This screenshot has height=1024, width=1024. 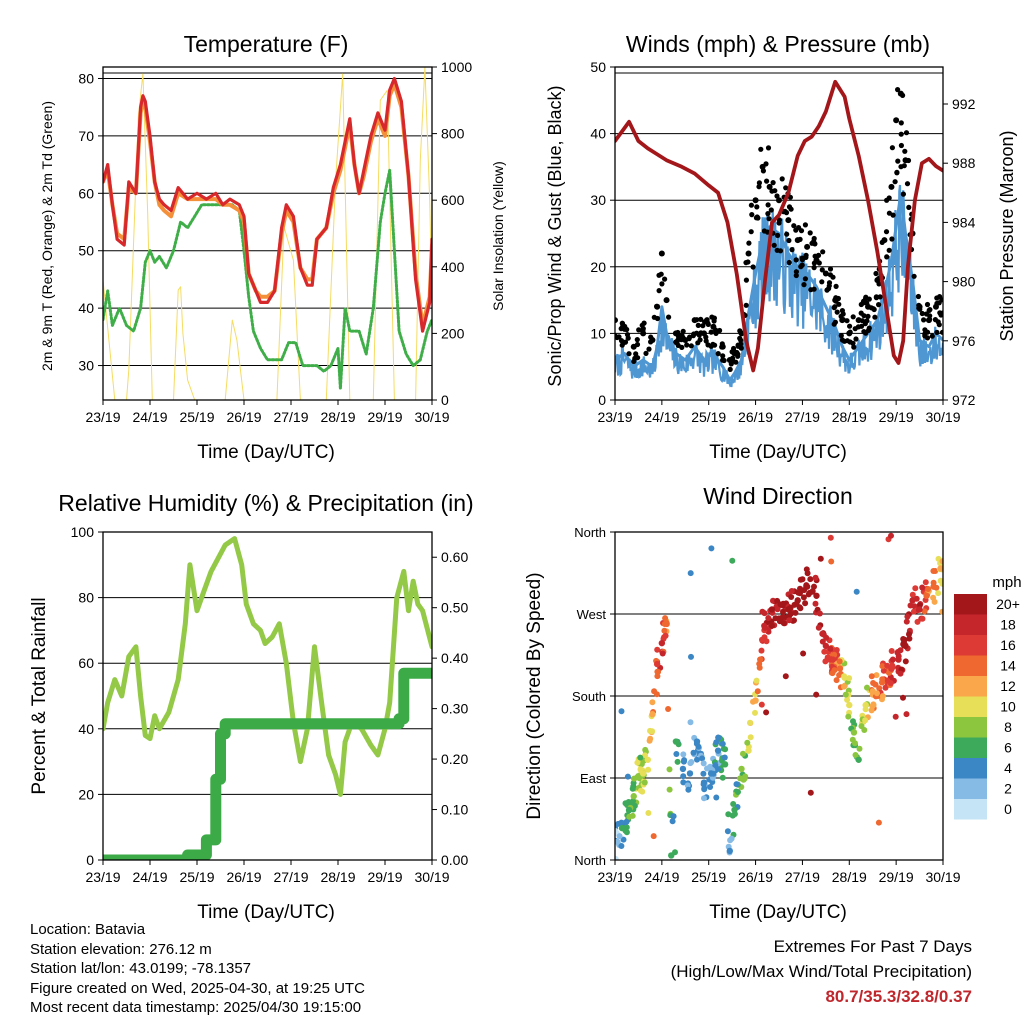 I want to click on speed-legend: mph 20+ 18 16 14 12 10 8 6 4 2 0, so click(x=988, y=697).